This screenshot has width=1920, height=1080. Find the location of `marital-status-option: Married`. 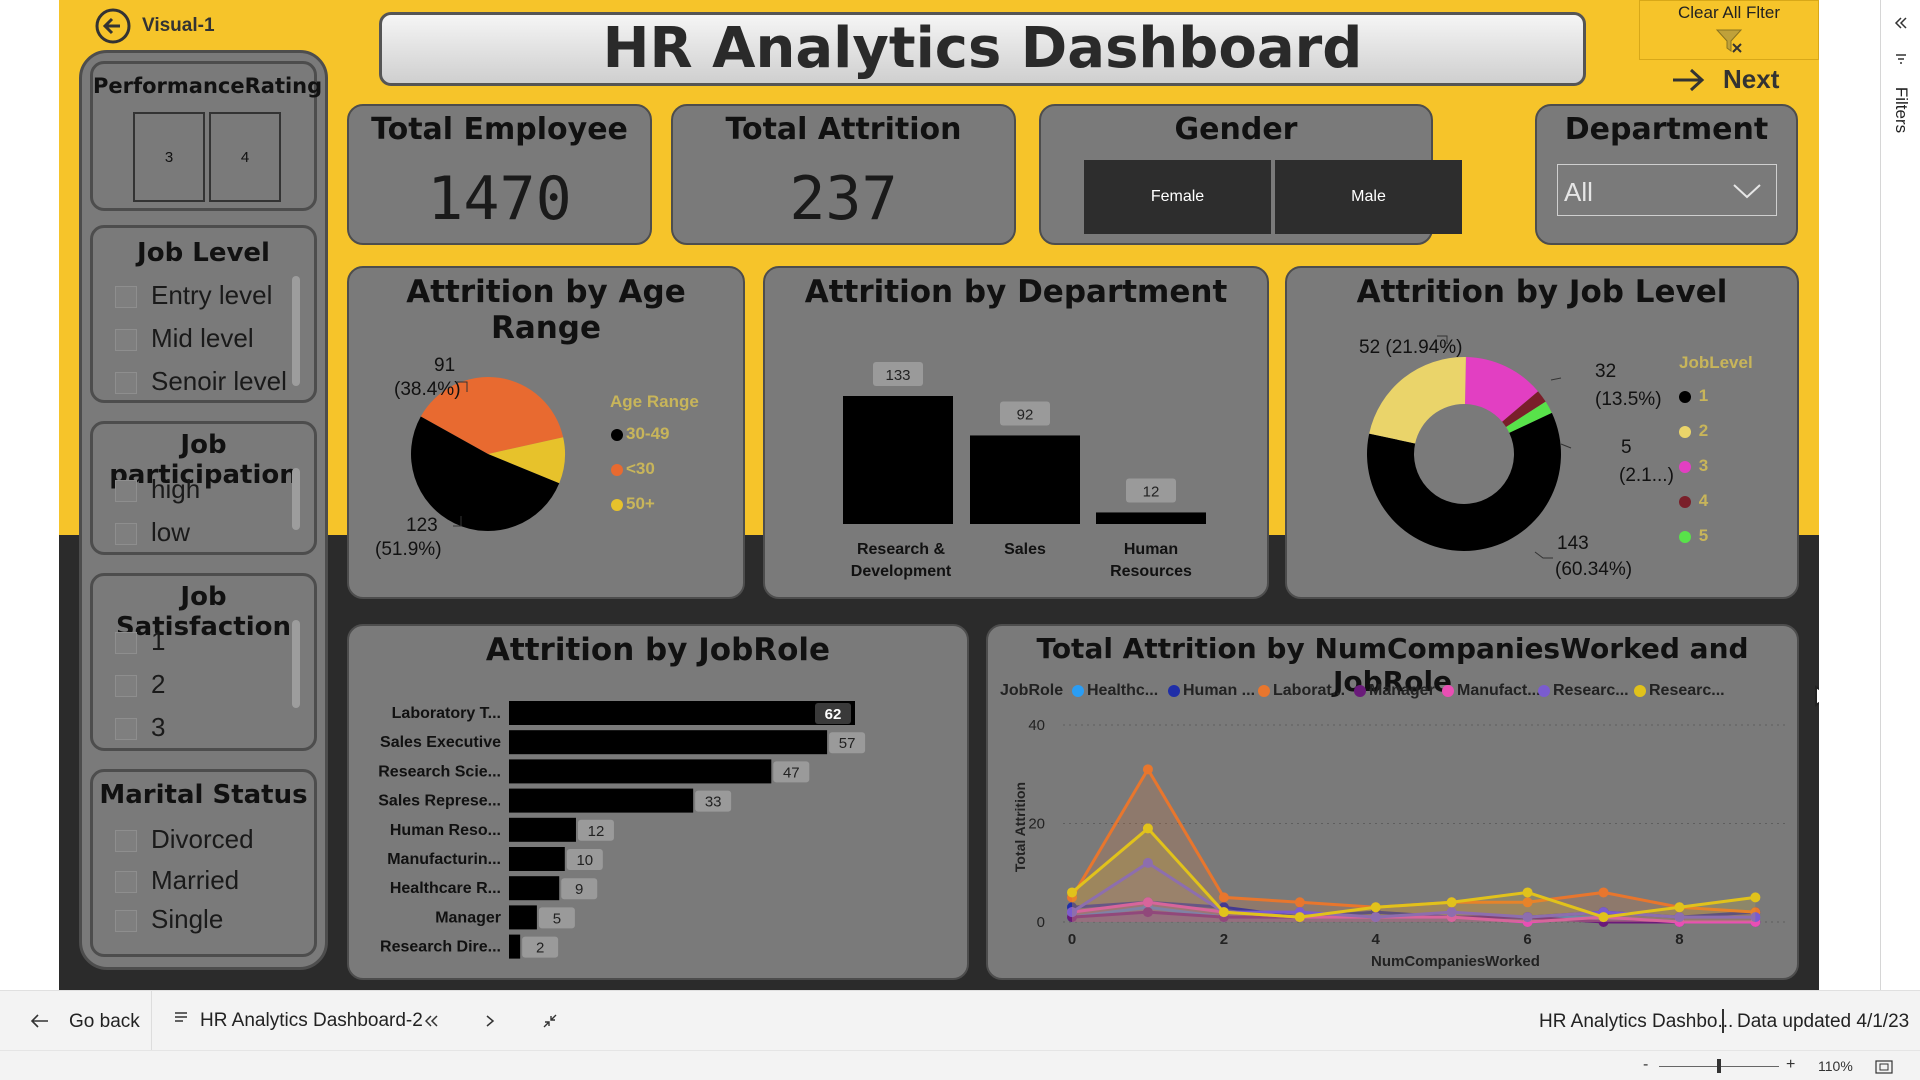

marital-status-option: Married is located at coordinates (177, 880).